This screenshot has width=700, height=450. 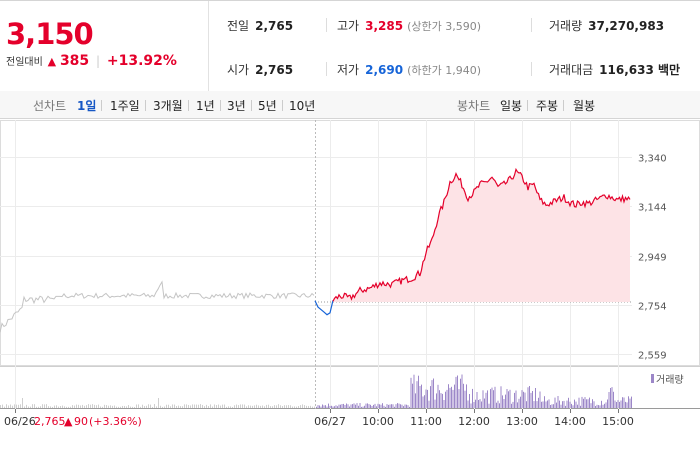 I want to click on tab-daily-candle: 일봉, so click(x=511, y=106).